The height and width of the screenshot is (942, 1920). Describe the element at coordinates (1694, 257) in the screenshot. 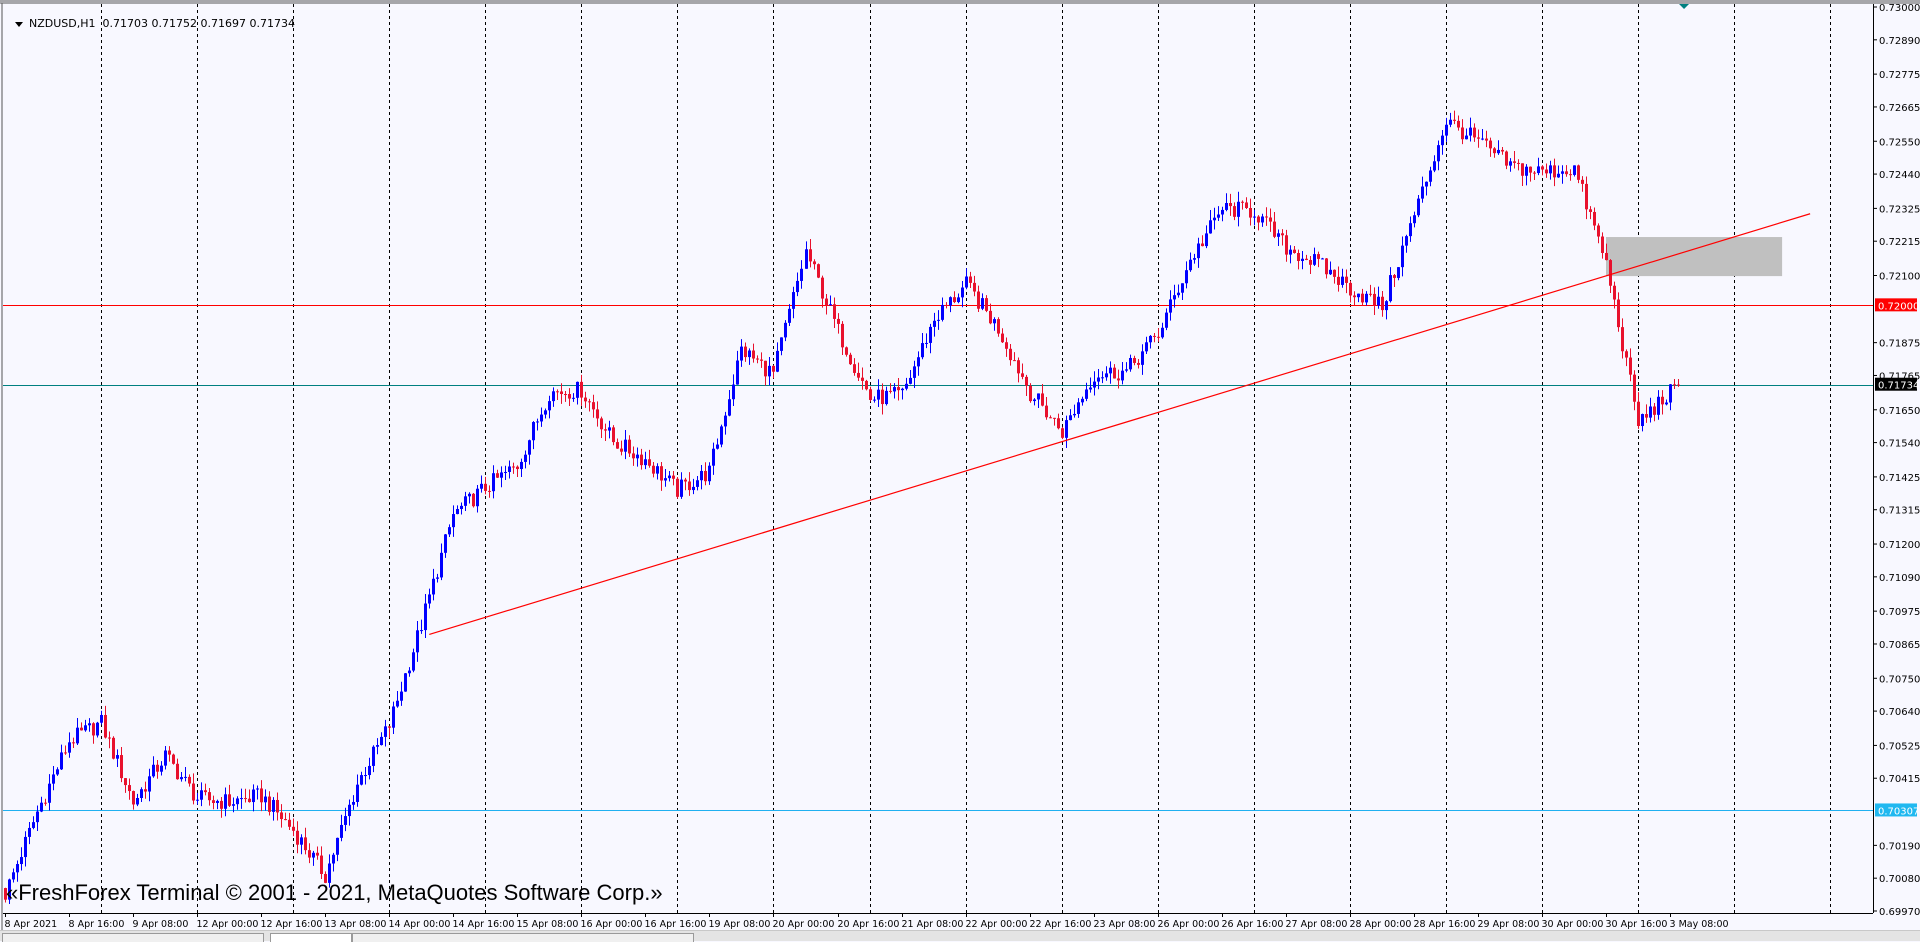

I see `zone-rectangle` at that location.